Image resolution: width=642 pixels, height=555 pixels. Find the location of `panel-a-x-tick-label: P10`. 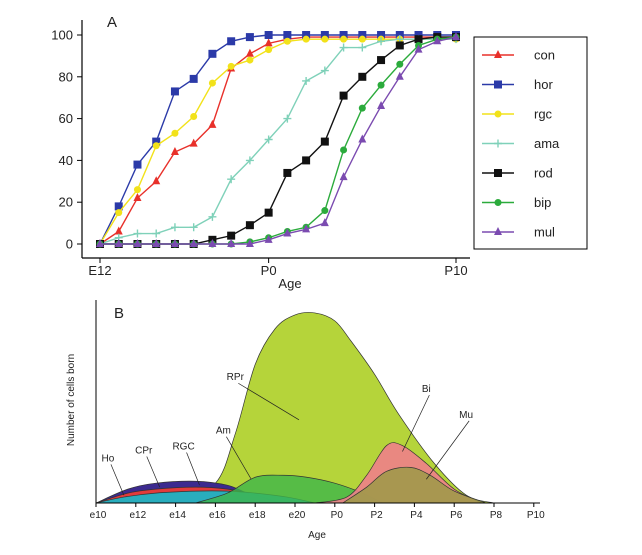

panel-a-x-tick-label: P10 is located at coordinates (455, 270).